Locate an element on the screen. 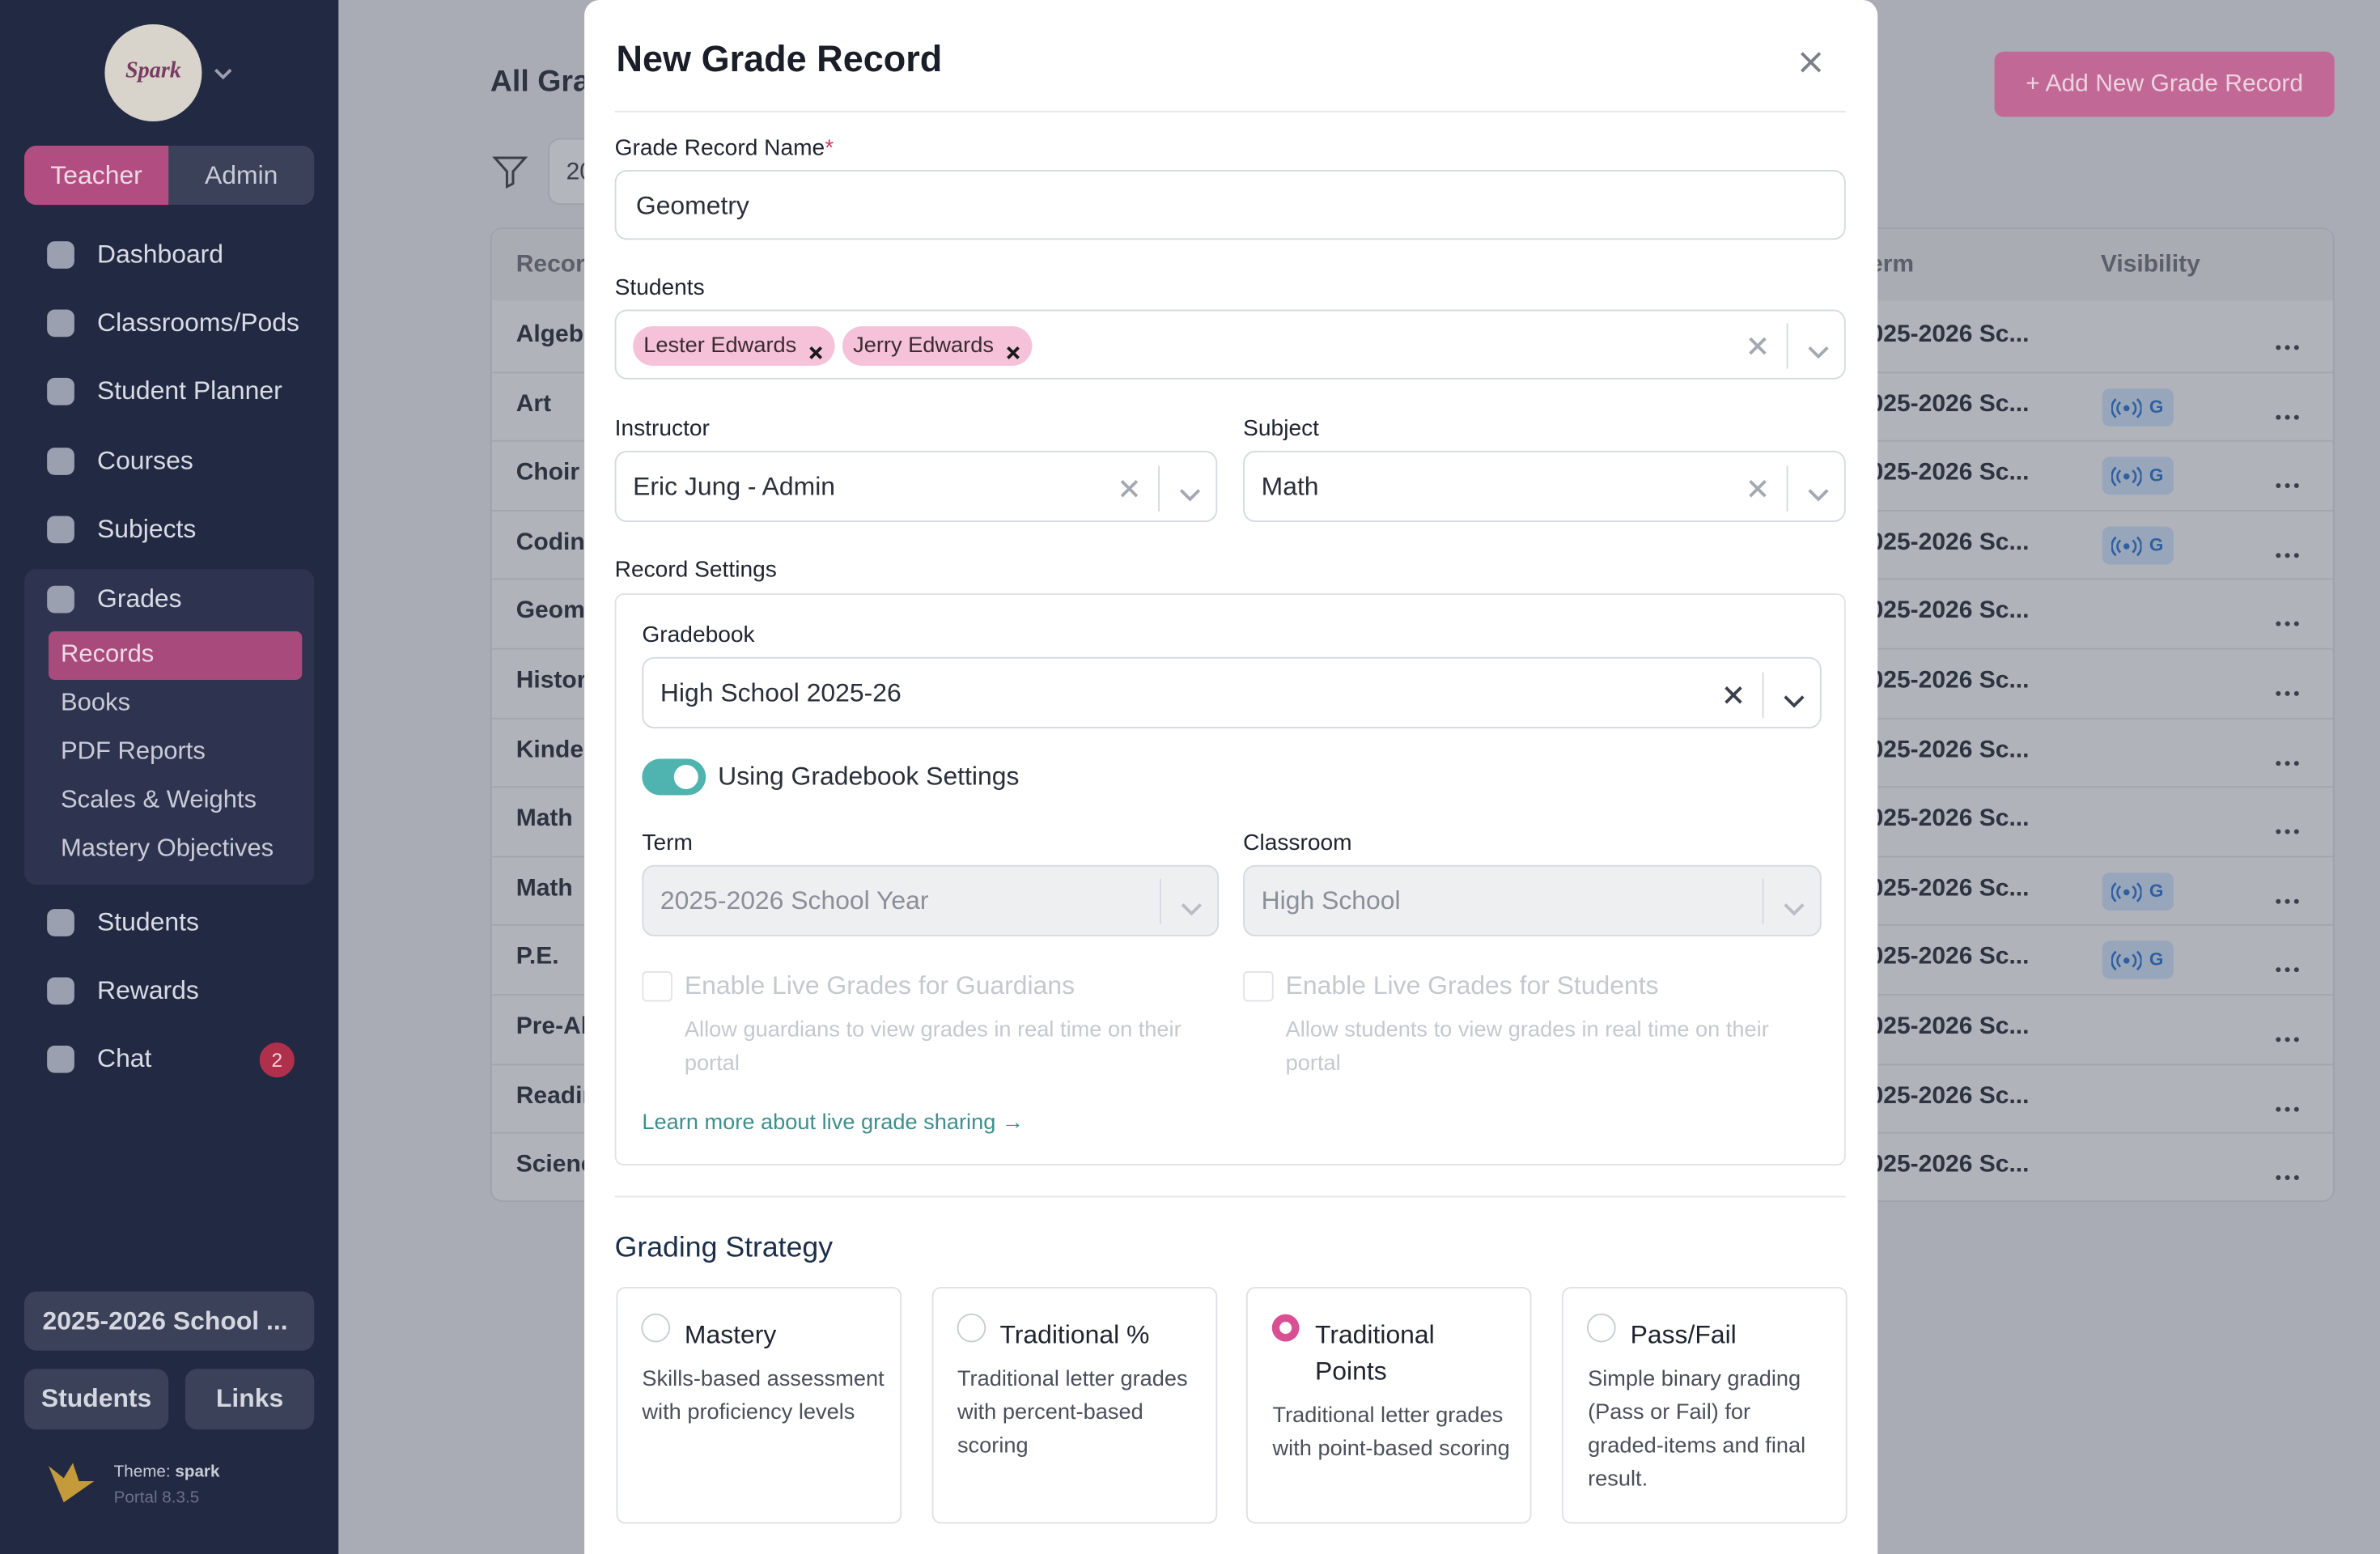 The height and width of the screenshot is (1554, 2380). select: Eric Jung - Admin is located at coordinates (916, 486).